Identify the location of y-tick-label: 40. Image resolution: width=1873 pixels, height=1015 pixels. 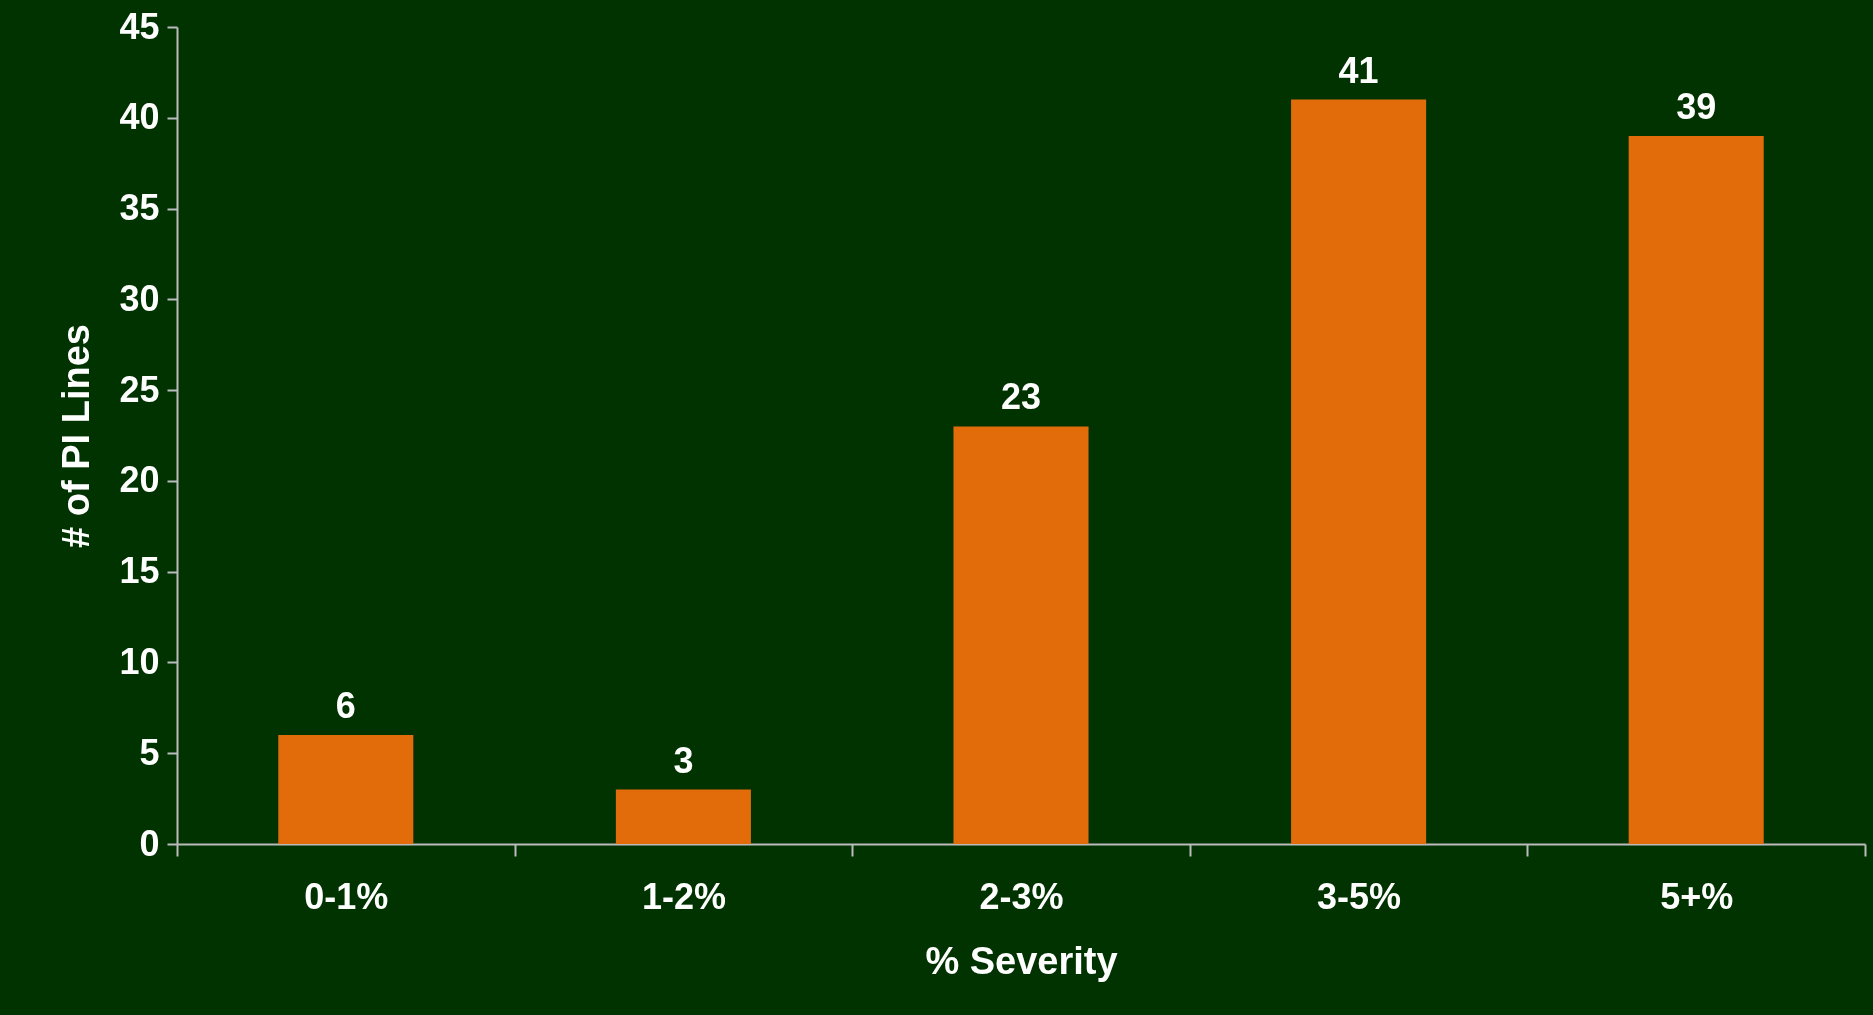
(139, 117).